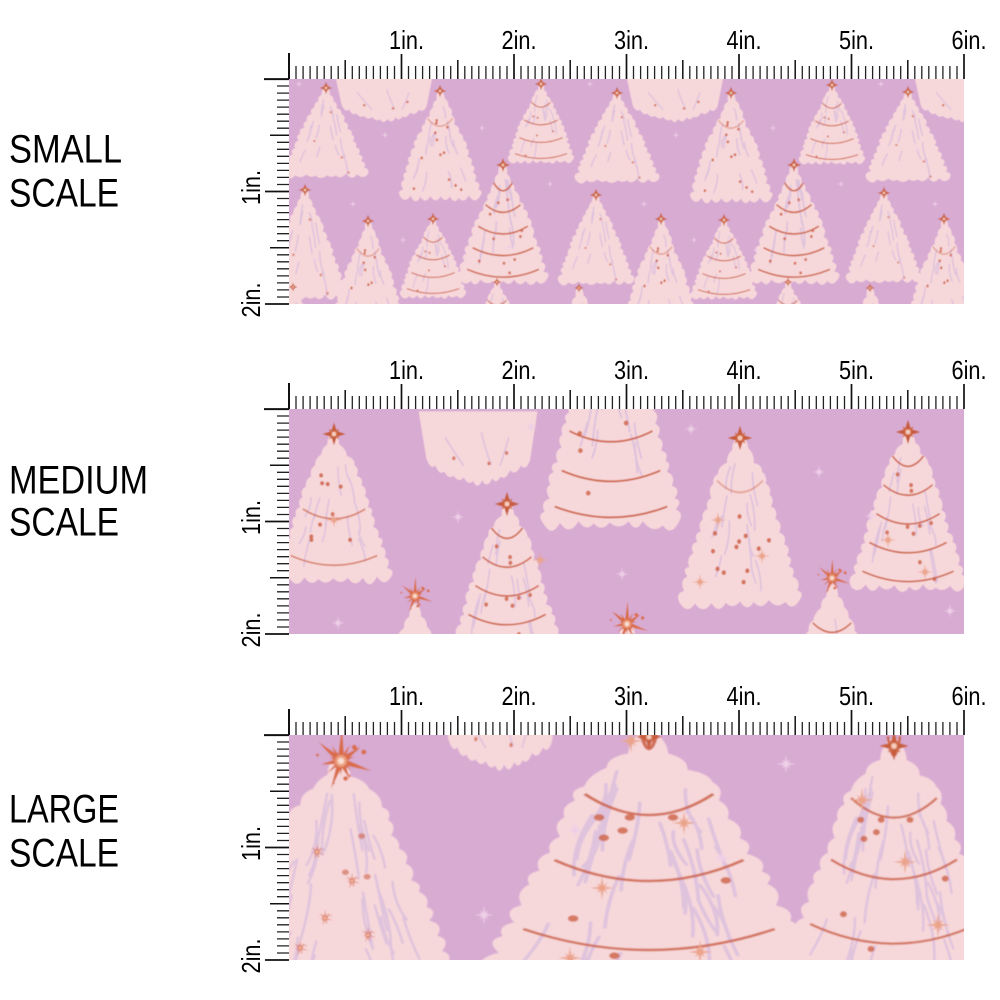 Image resolution: width=1000 pixels, height=1000 pixels. I want to click on svg-text: SMALL, so click(65, 149).